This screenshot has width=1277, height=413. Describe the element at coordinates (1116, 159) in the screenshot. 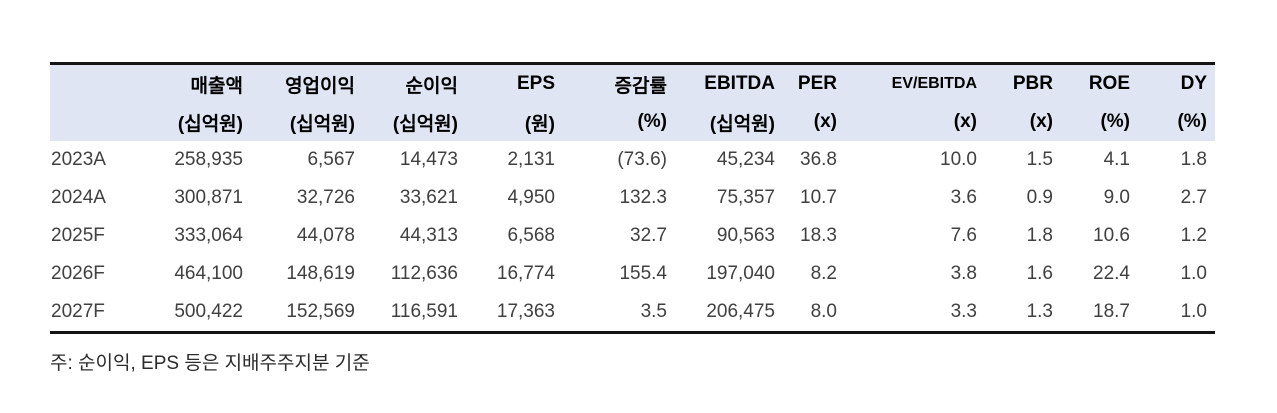

I see `value-cell: 4.1` at that location.